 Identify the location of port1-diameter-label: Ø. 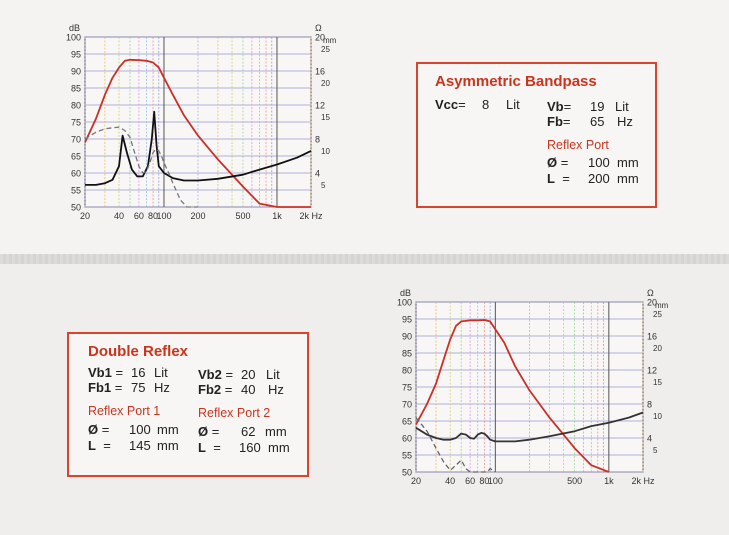
(93, 429).